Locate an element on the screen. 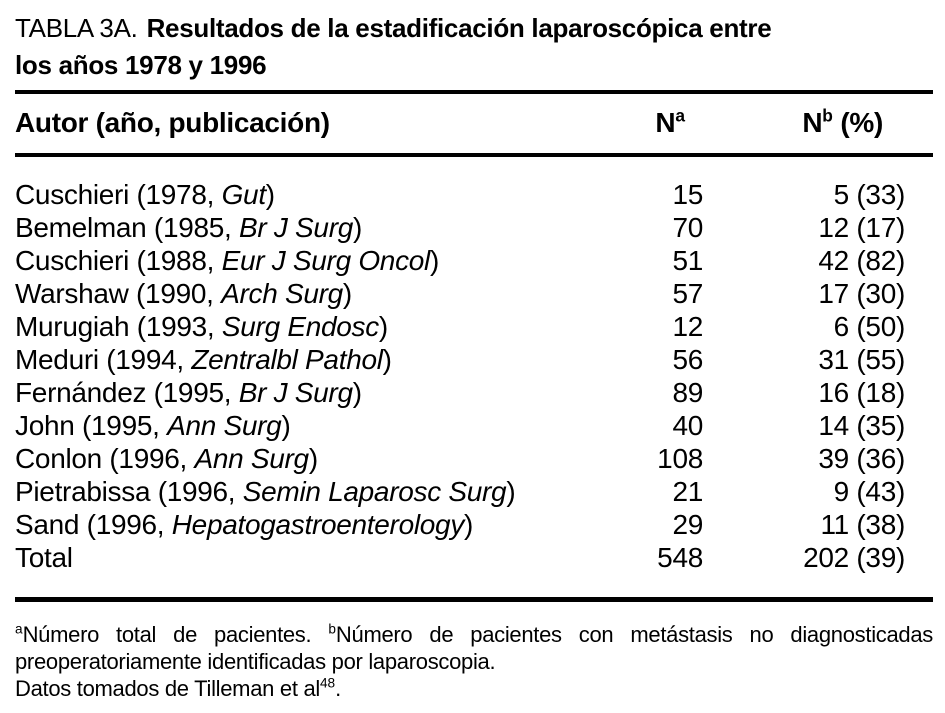 This screenshot has height=713, width=945. nb-superscript-b: b is located at coordinates (827, 115).